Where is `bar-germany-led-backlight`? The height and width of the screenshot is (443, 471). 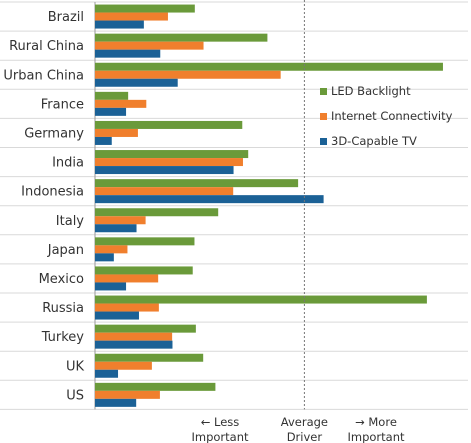 bar-germany-led-backlight is located at coordinates (169, 124).